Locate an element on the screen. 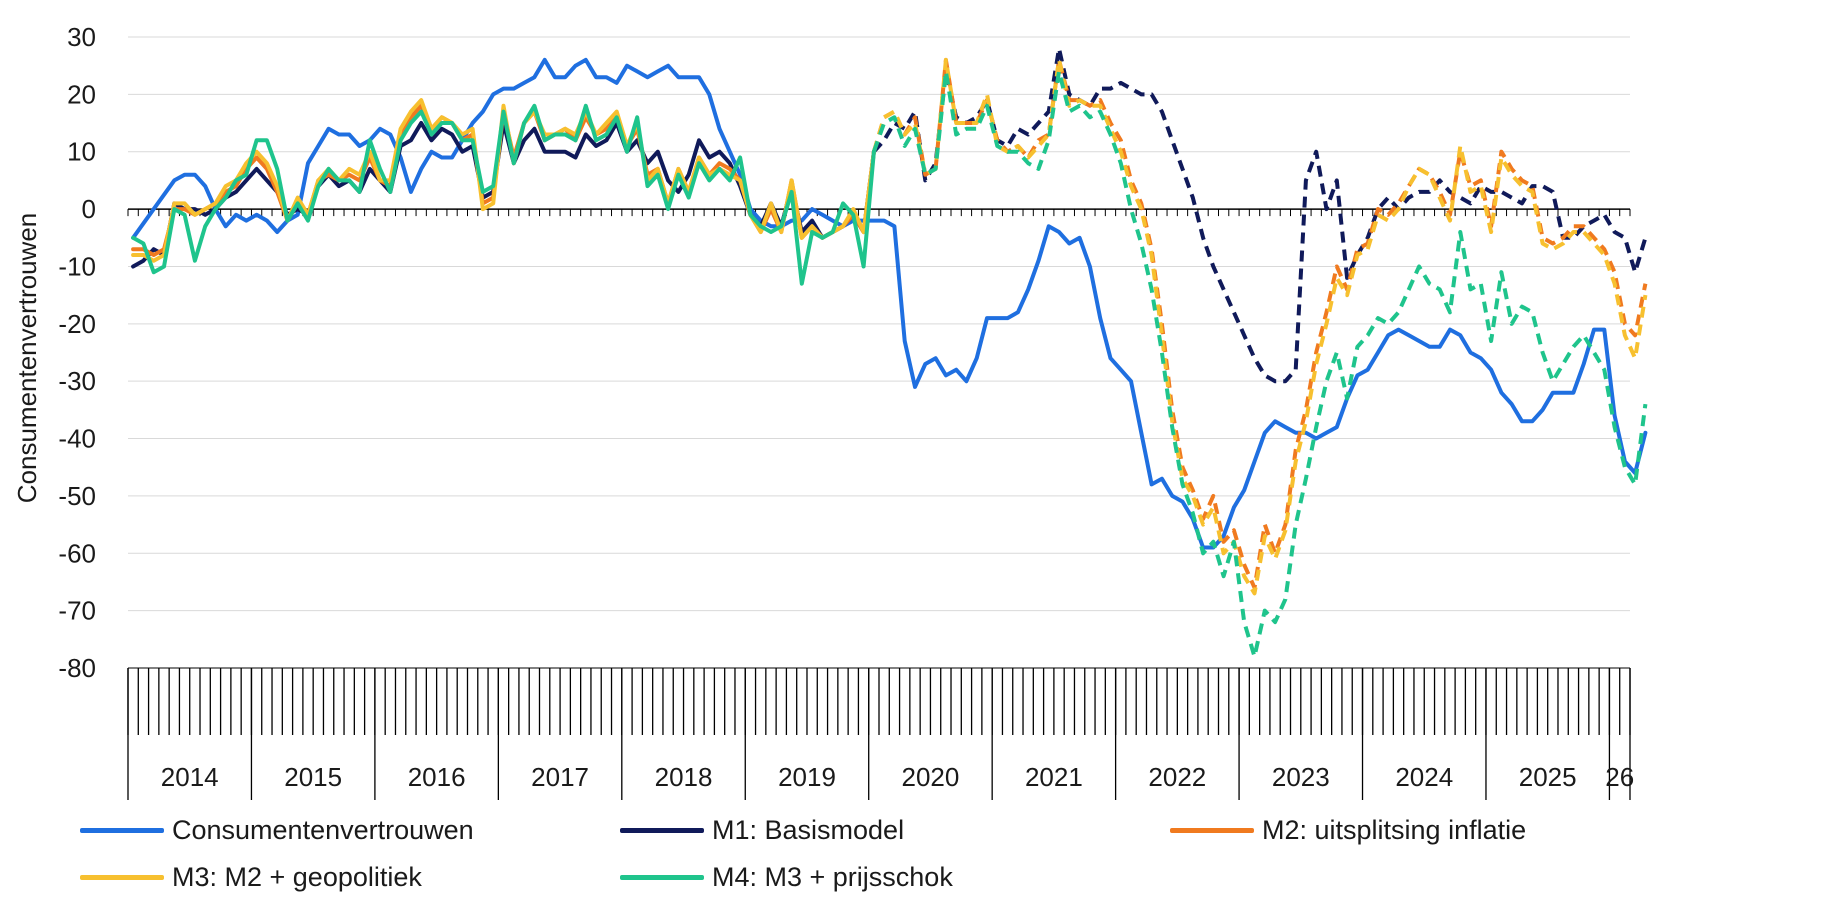 The image size is (1828, 917). x-year-label: 2024 is located at coordinates (1424, 777).